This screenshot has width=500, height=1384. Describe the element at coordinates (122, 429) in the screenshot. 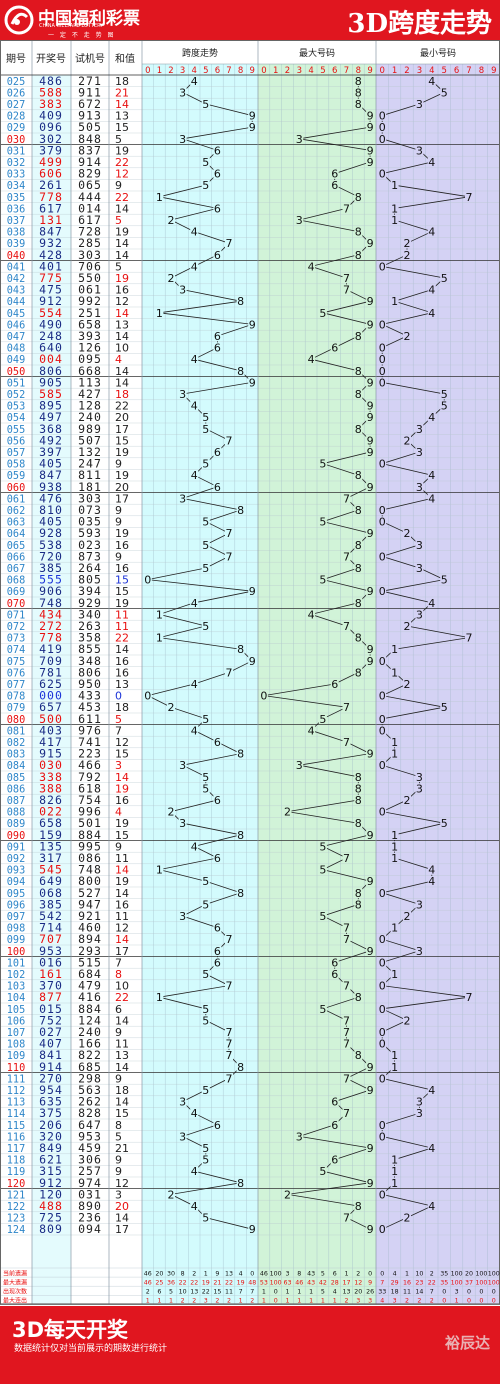

I see `sum-cell: 17` at that location.